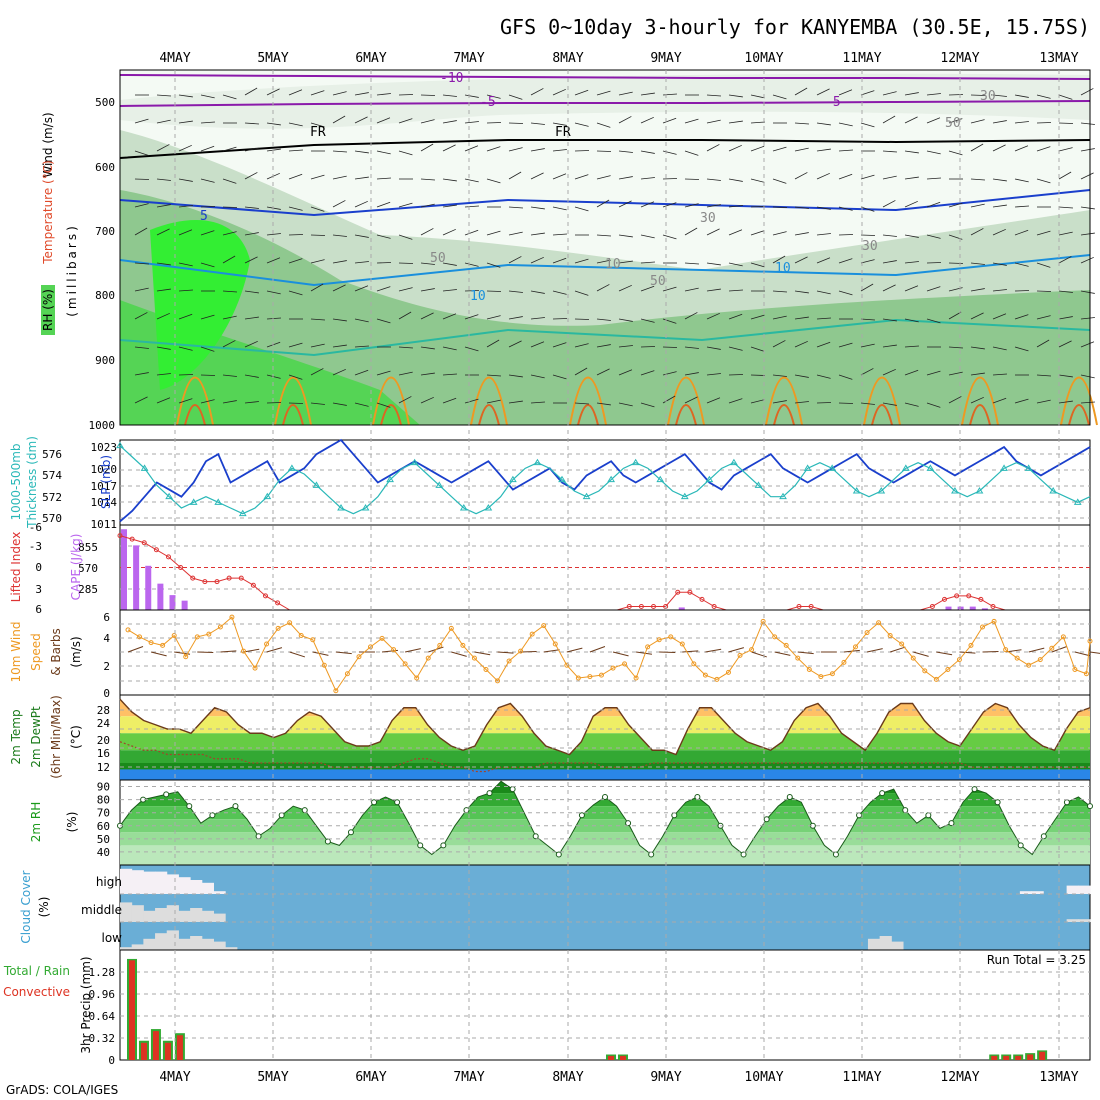  I want to click on axis-tick-label: 700, so click(105, 231).